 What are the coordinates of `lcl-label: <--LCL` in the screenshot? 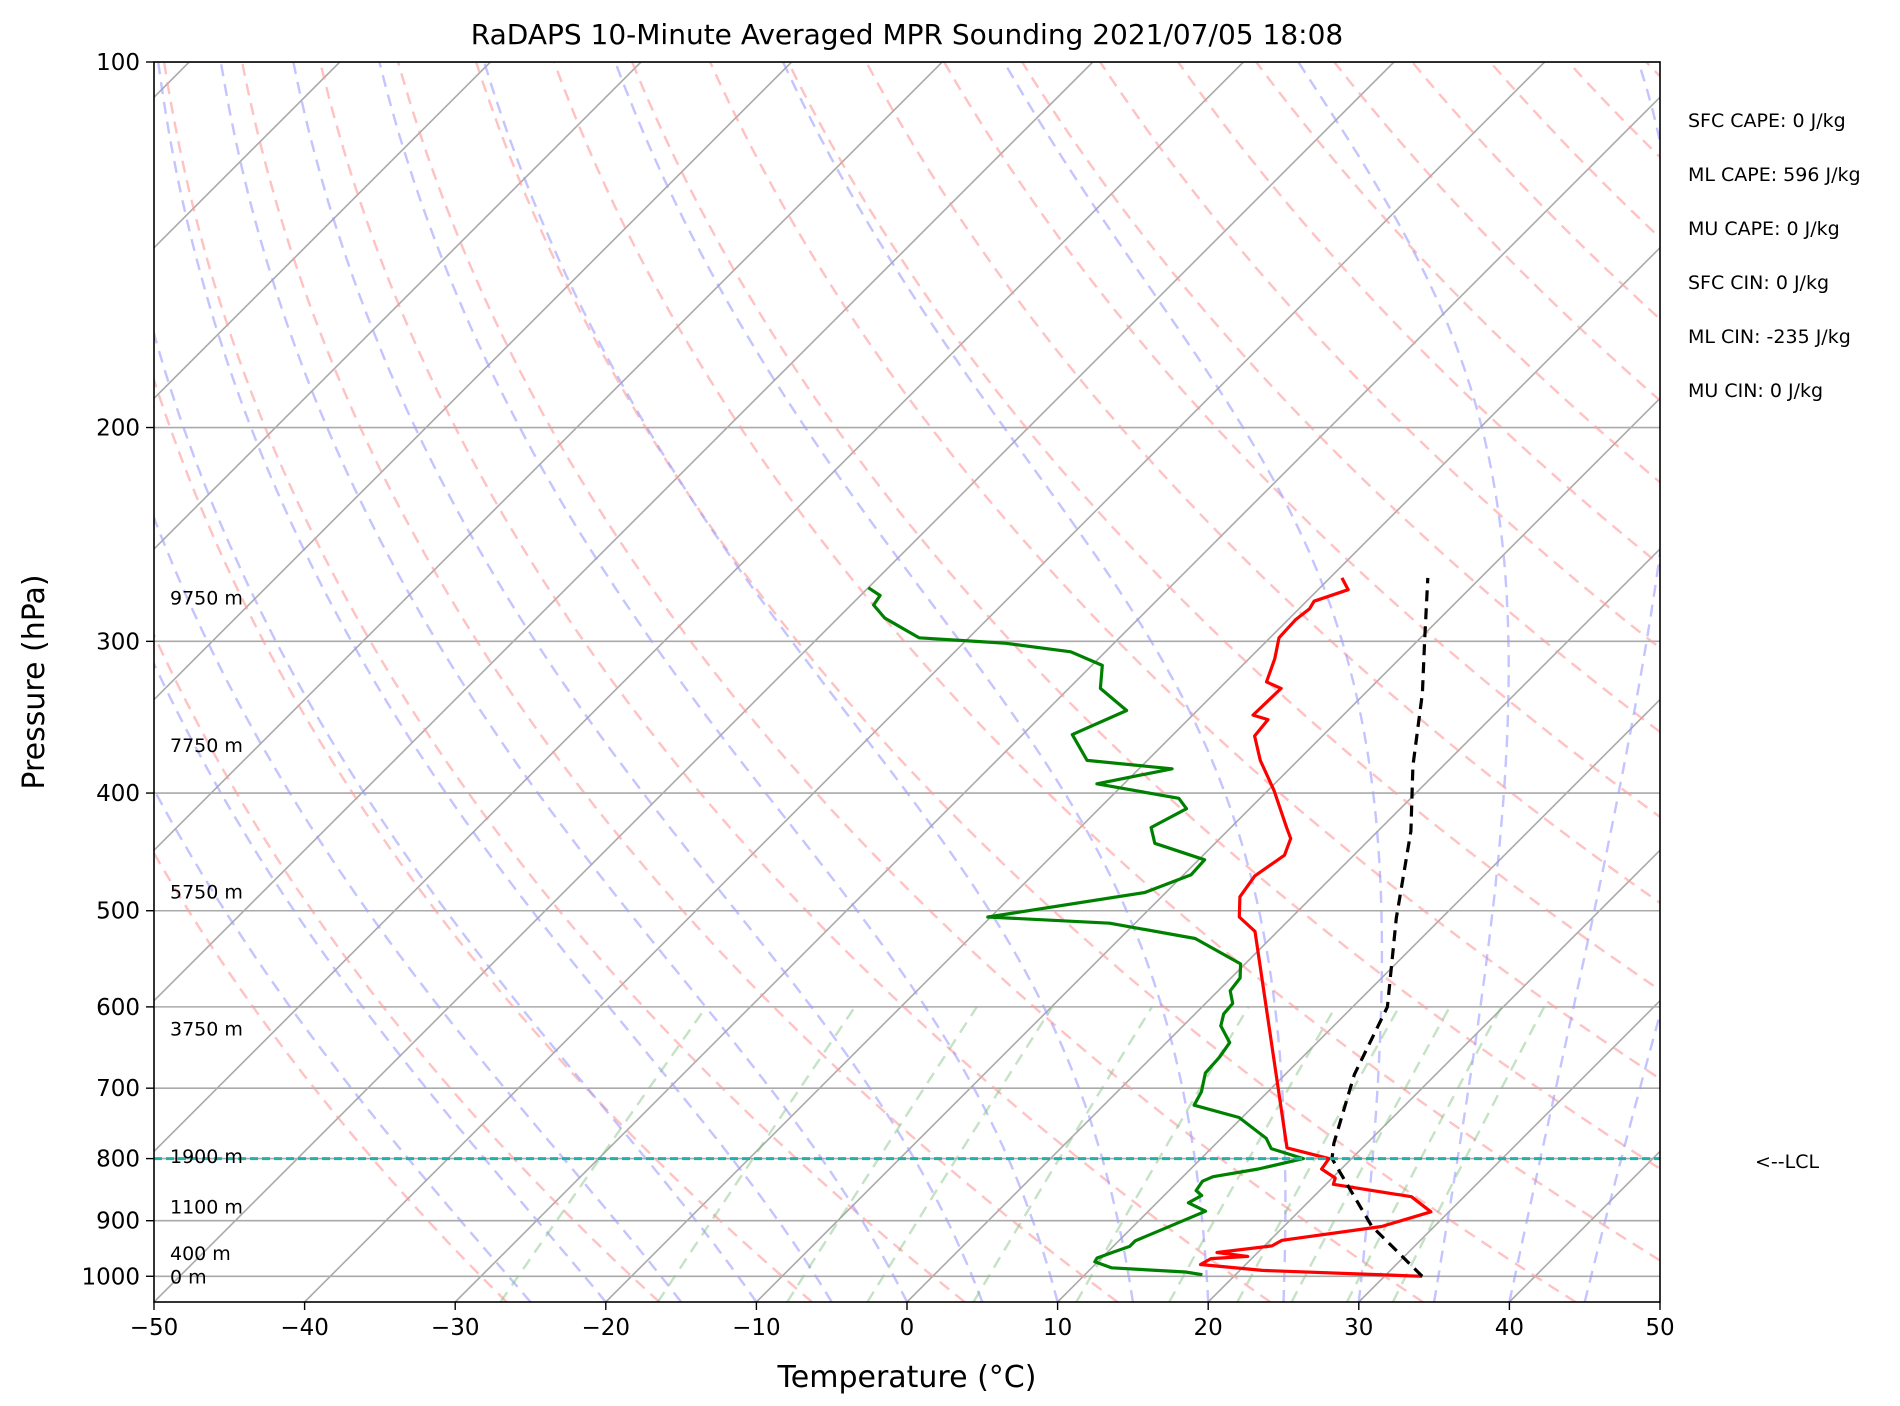 It's located at (1787, 1162).